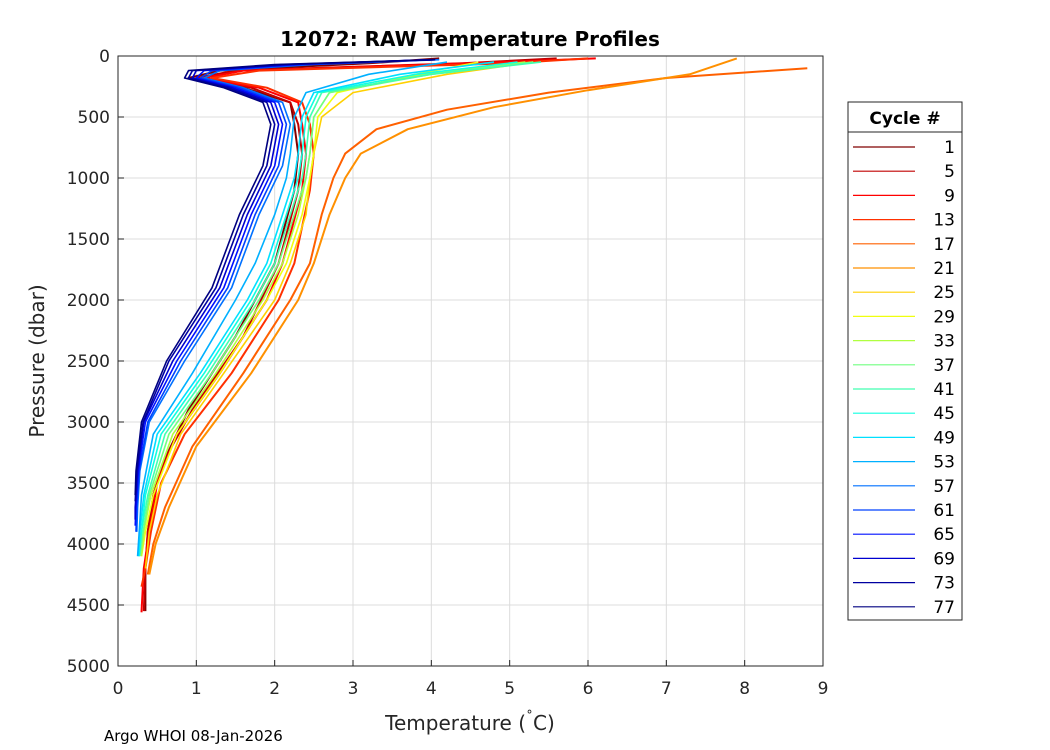 This screenshot has width=1050, height=750. What do you see at coordinates (944, 269) in the screenshot?
I see `legend-label: 21` at bounding box center [944, 269].